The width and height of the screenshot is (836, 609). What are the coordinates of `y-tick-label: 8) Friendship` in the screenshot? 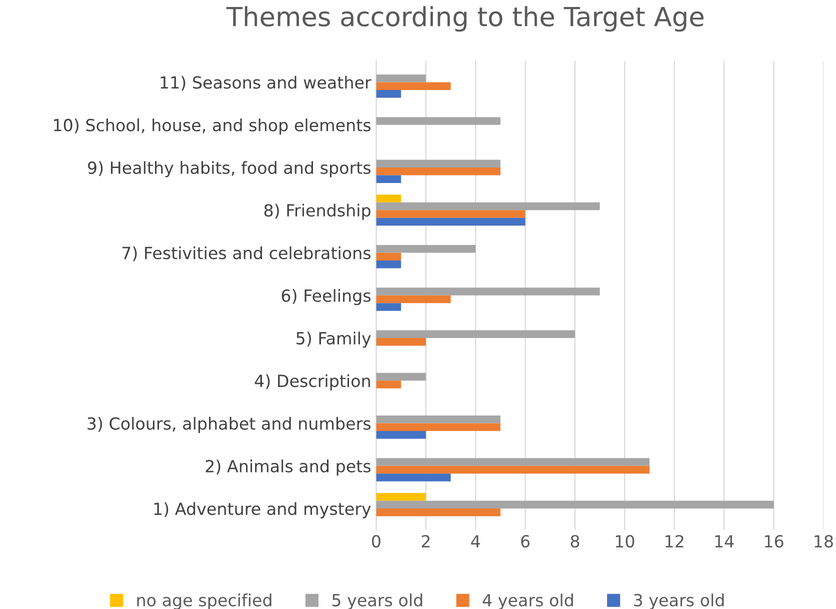 It's located at (317, 212).